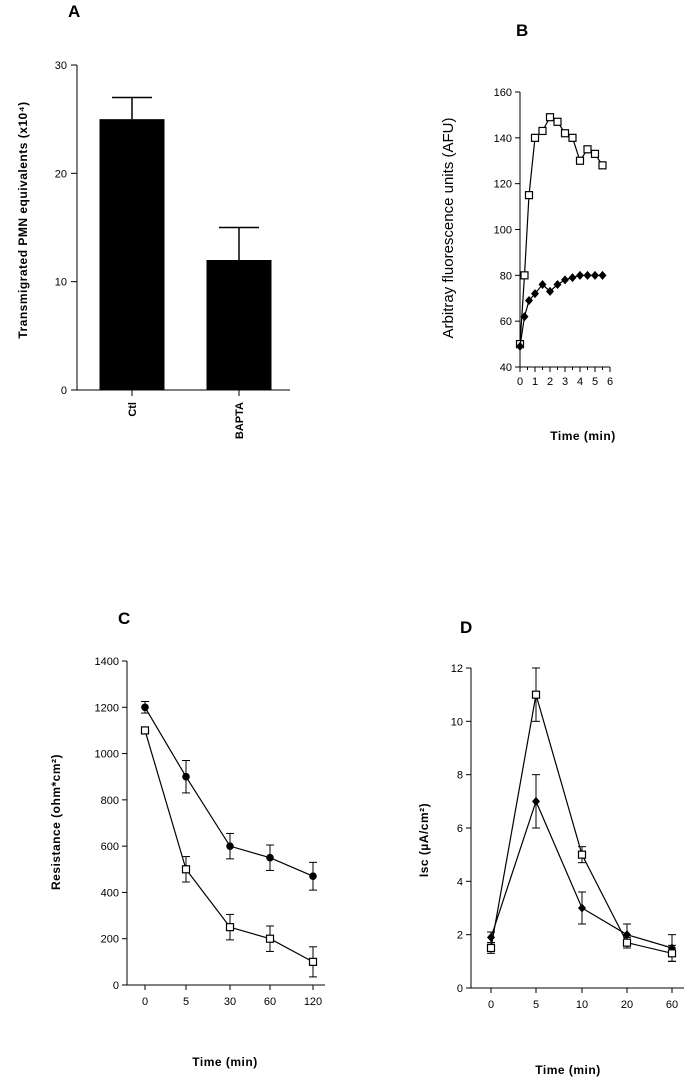 This screenshot has width=700, height=1083. What do you see at coordinates (503, 139) in the screenshot?
I see `y-tick-label: 140` at bounding box center [503, 139].